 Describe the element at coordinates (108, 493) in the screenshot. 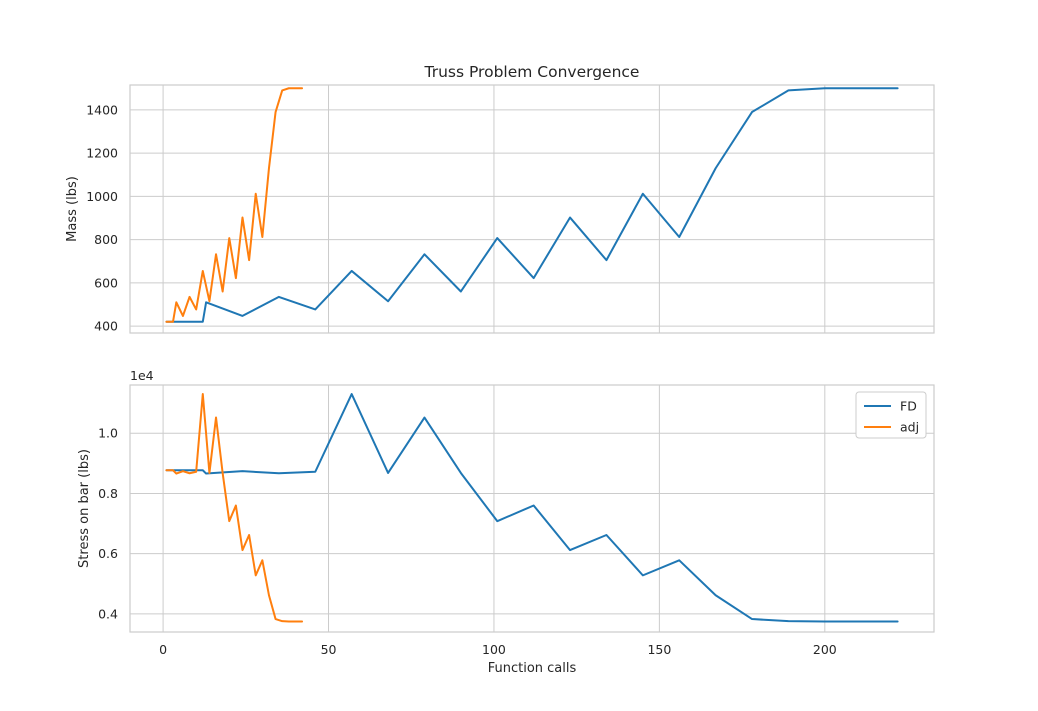

I see `stress-ytick-label: 0.8` at that location.